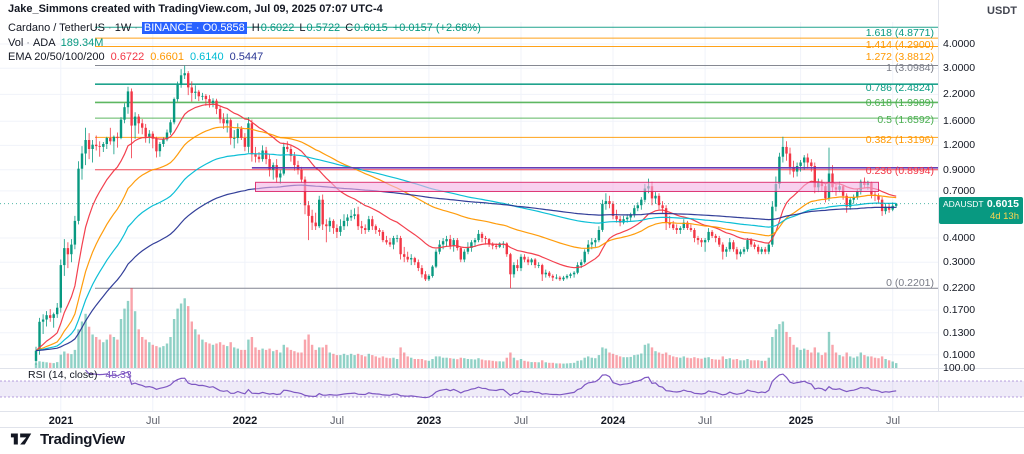 The image size is (1024, 454). Describe the element at coordinates (118, 375) in the screenshot. I see `rsi-value: 45.33` at that location.